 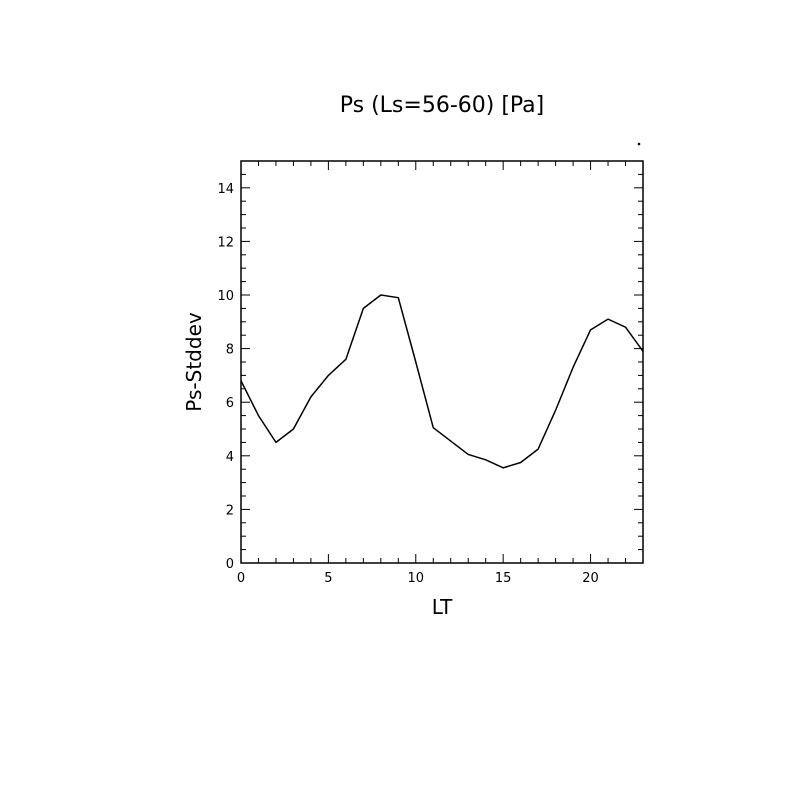 What do you see at coordinates (230, 403) in the screenshot?
I see `y-tick-label: 6` at bounding box center [230, 403].